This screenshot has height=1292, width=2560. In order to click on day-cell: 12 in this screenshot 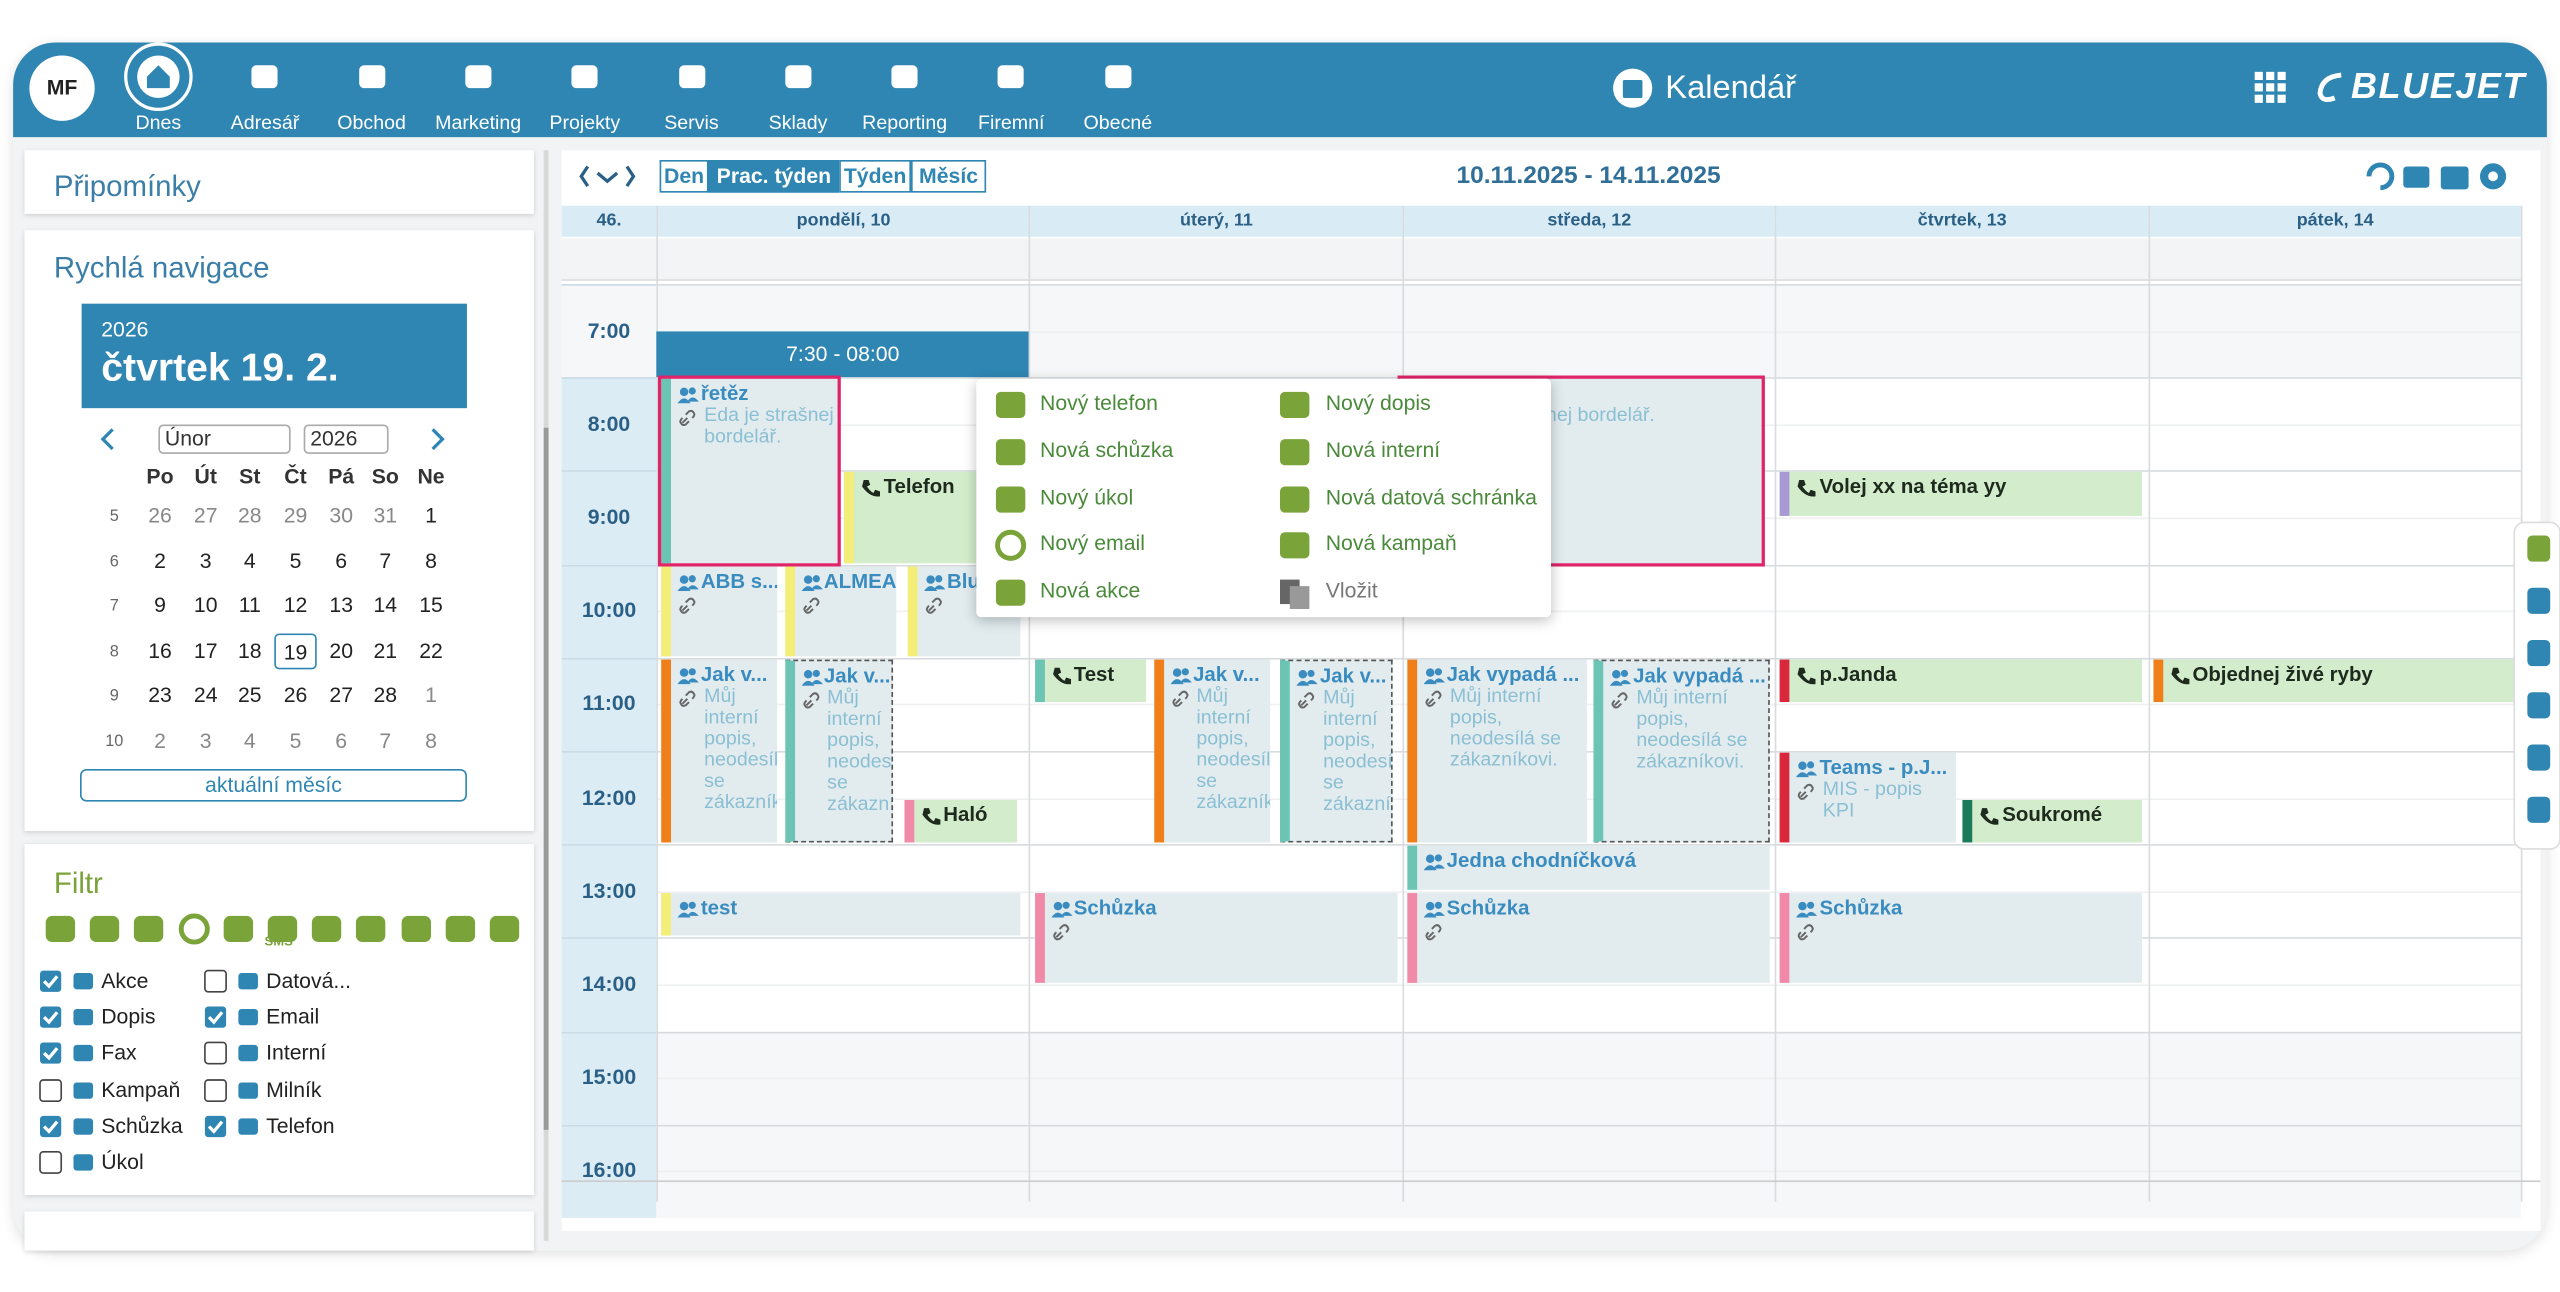, I will do `click(295, 605)`.